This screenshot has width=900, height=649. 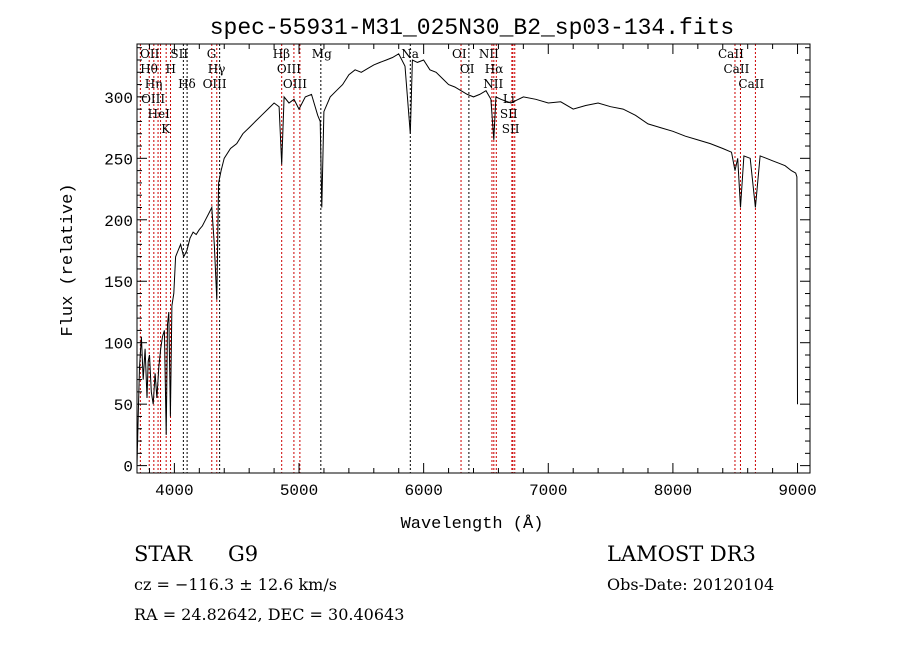 What do you see at coordinates (281, 54) in the screenshot?
I see `line-marker-label: Hβ` at bounding box center [281, 54].